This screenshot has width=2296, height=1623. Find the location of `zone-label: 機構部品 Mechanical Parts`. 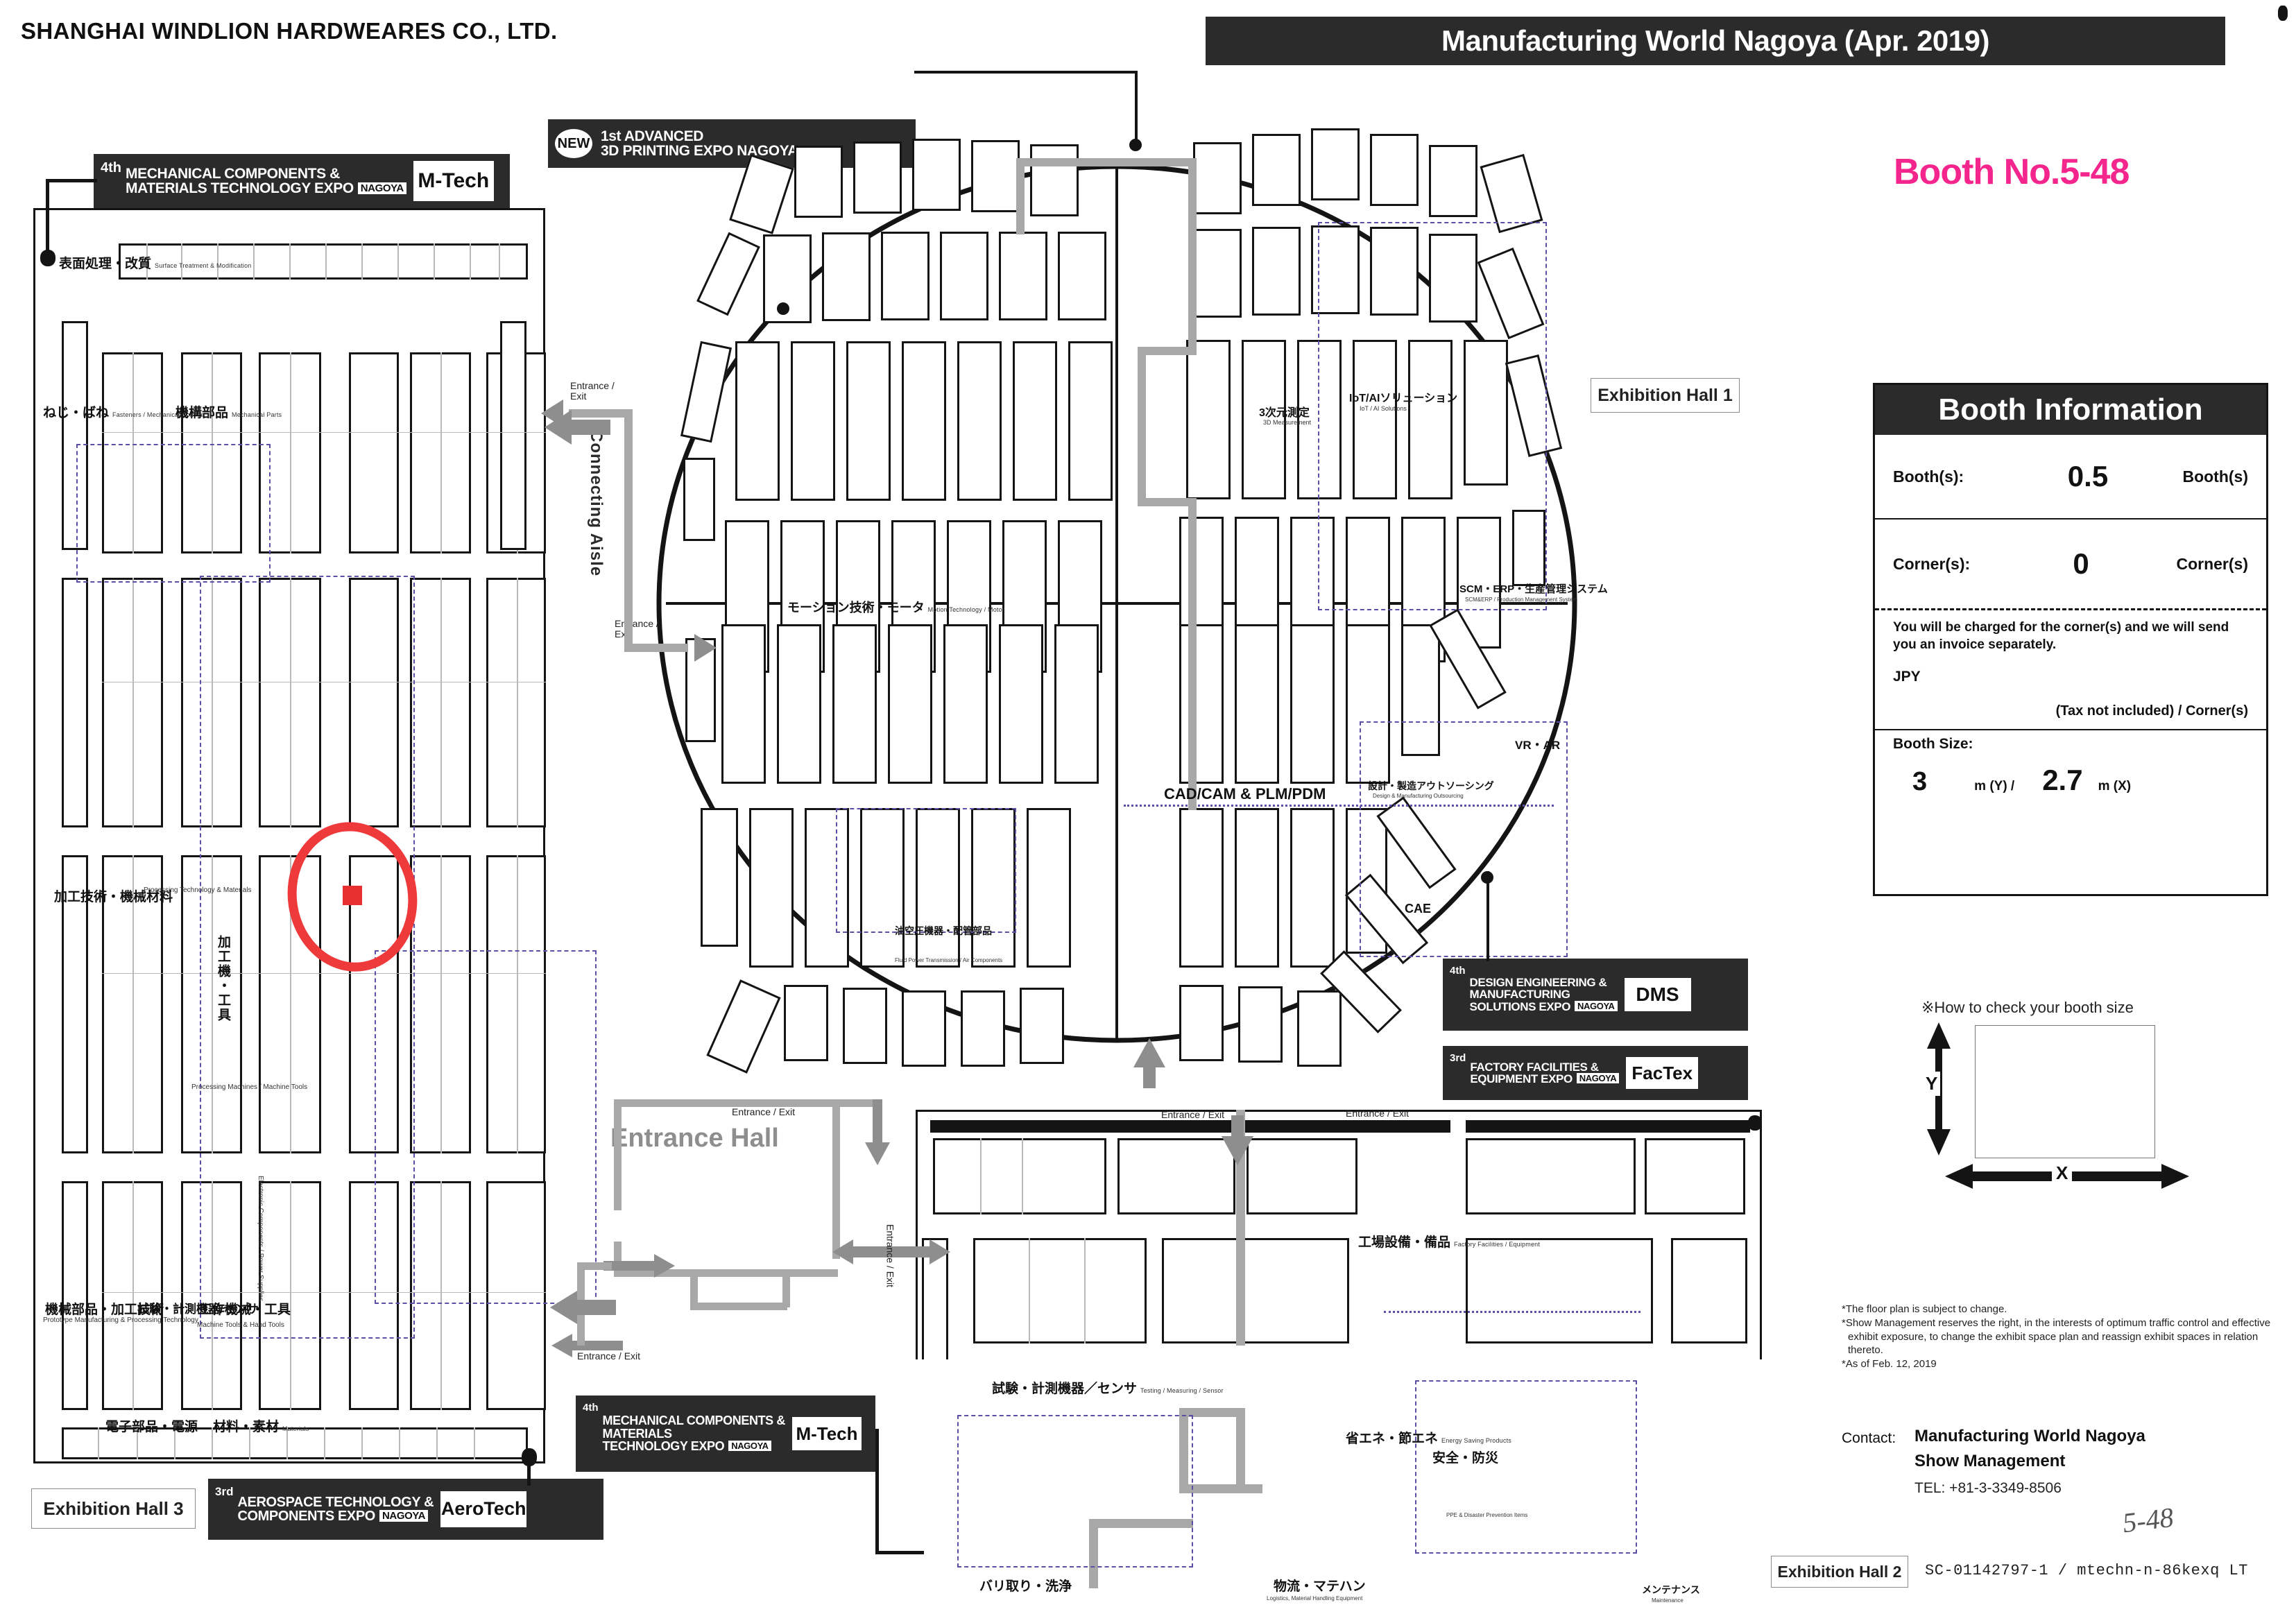

zone-label: 機構部品 Mechanical Parts is located at coordinates (228, 413).